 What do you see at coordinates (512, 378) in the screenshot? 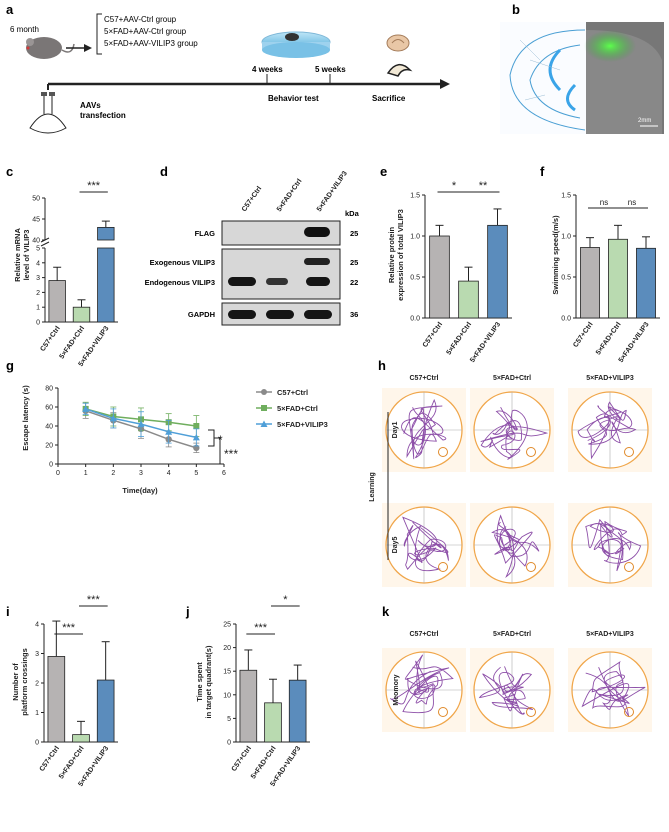
I see `h-col-fad: 5×FAD+Ctrl` at bounding box center [512, 378].